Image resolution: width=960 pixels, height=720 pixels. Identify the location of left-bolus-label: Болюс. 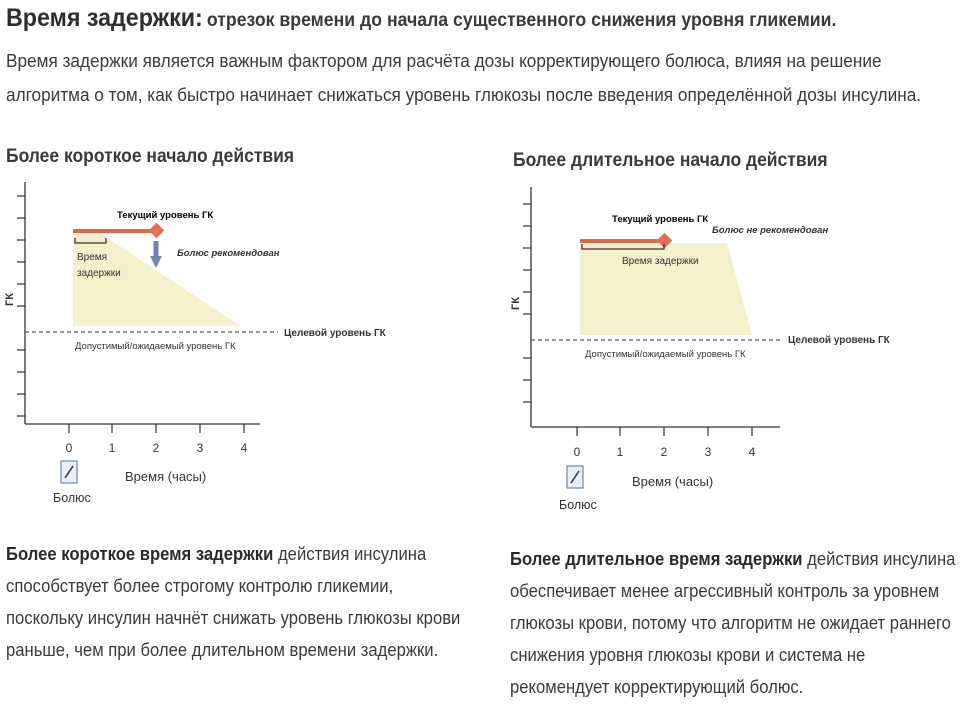
(72, 498).